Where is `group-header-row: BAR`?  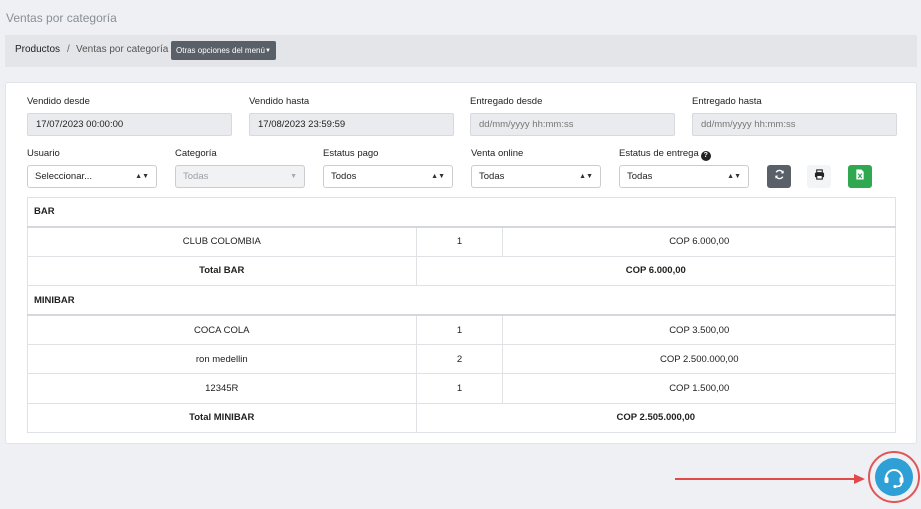
group-header-row: BAR is located at coordinates (461, 212).